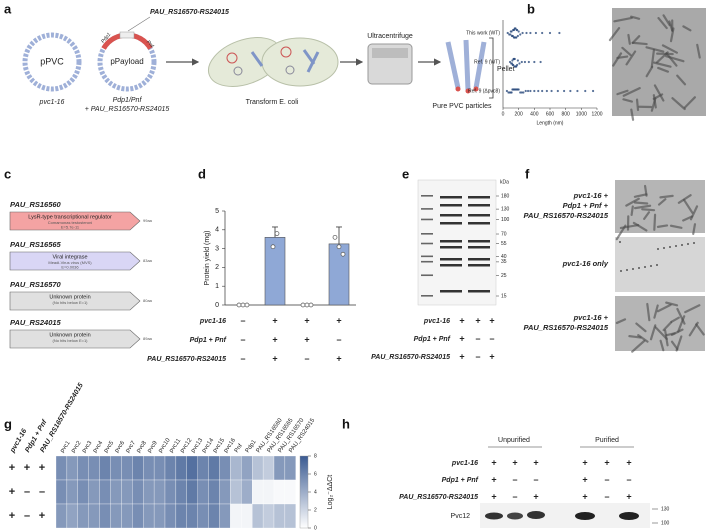  Describe the element at coordinates (390, 36) in the screenshot. I see `step-label: Ultracentrifuge` at that location.